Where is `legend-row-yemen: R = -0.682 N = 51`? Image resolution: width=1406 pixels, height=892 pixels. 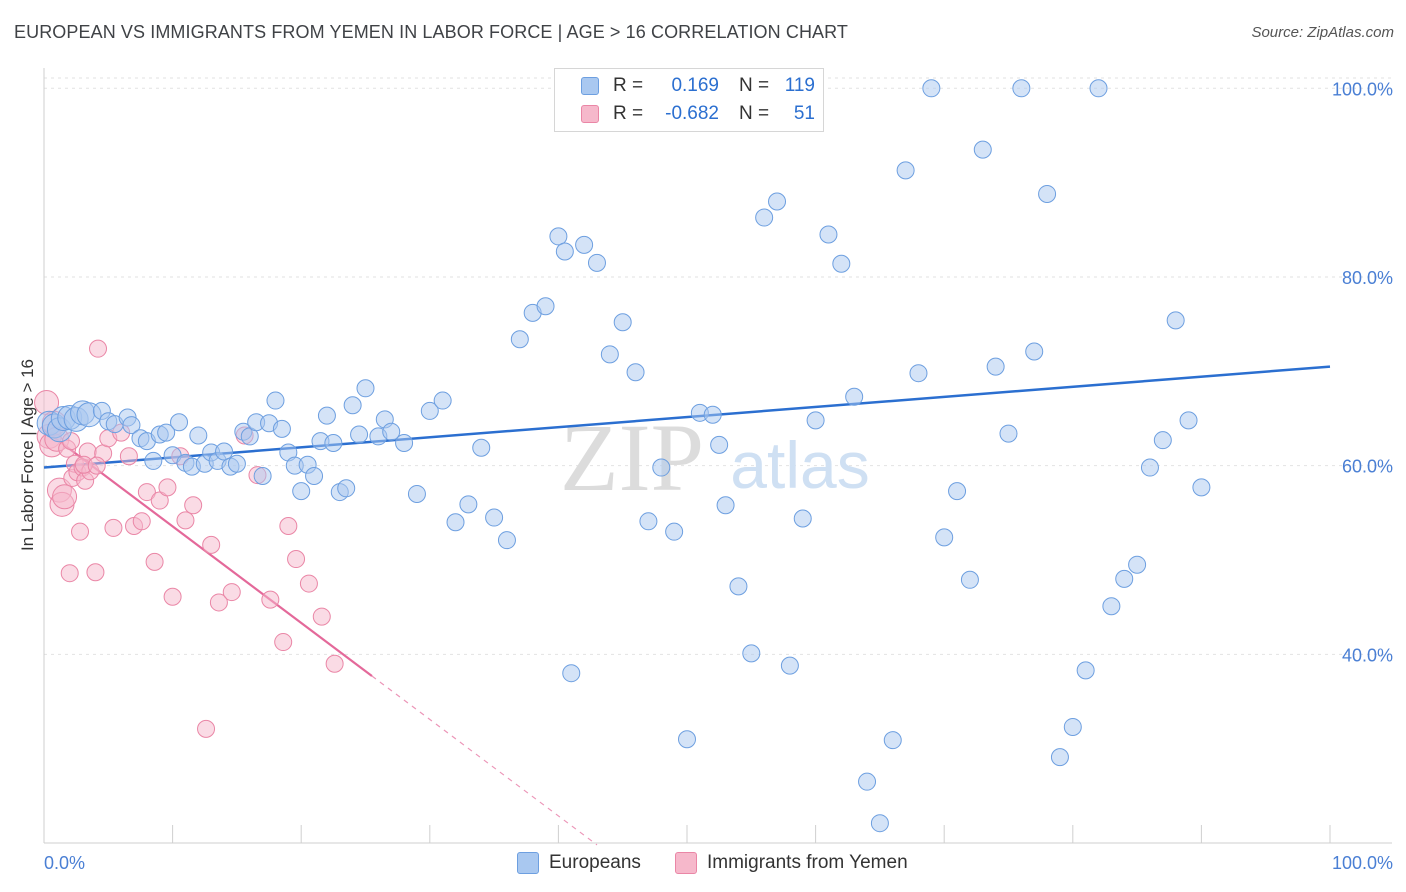 legend-row-yemen: R = -0.682 N = 51 is located at coordinates (698, 114).